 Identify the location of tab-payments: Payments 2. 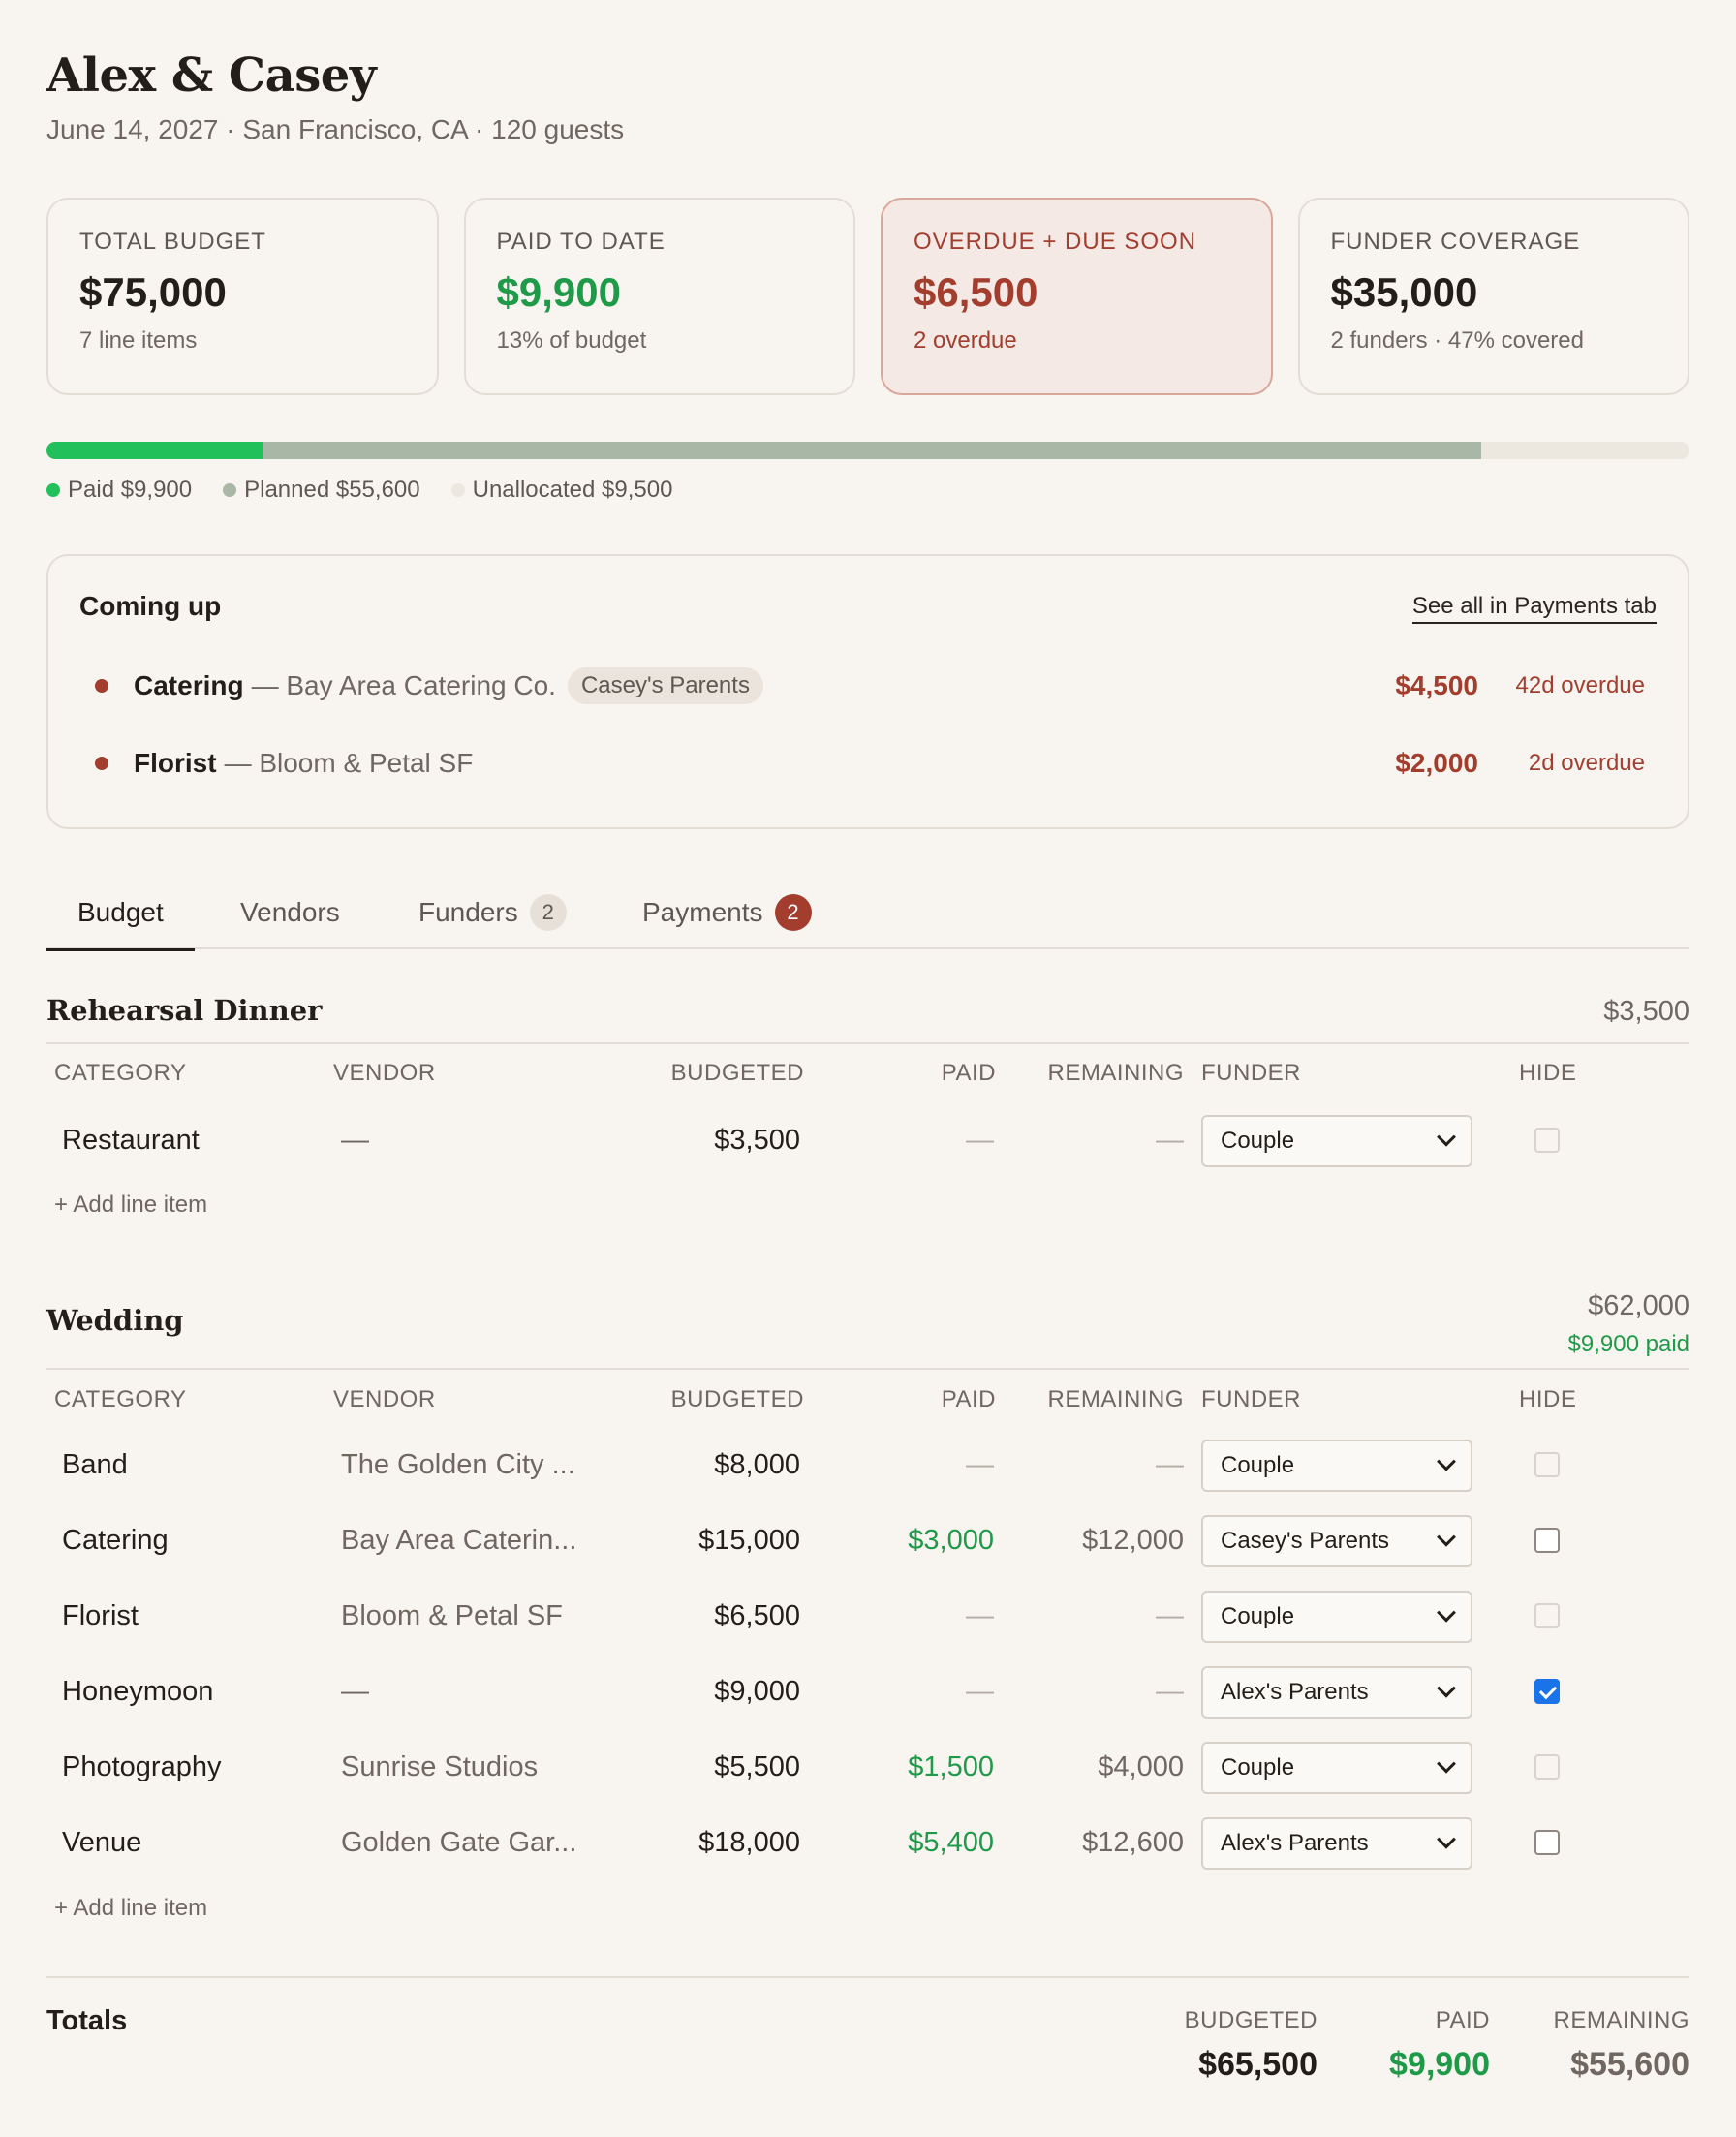
(727, 912).